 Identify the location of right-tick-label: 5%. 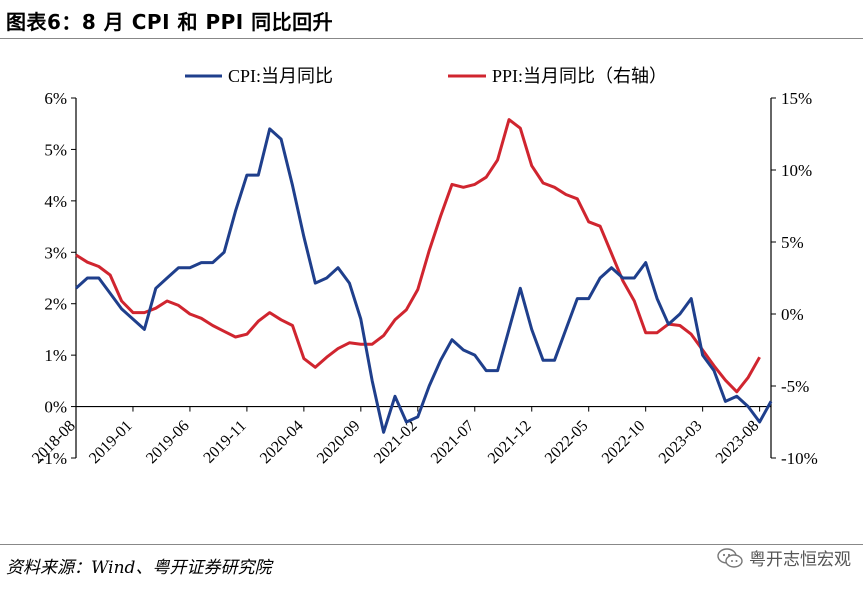
(792, 242).